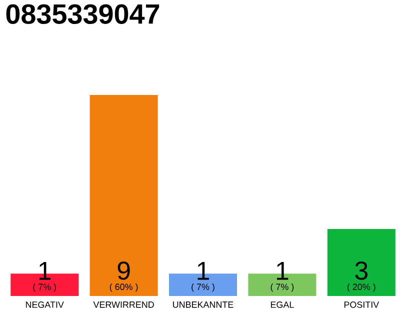 This screenshot has width=410, height=320. I want to click on x-tick-label: EGAL, so click(282, 305).